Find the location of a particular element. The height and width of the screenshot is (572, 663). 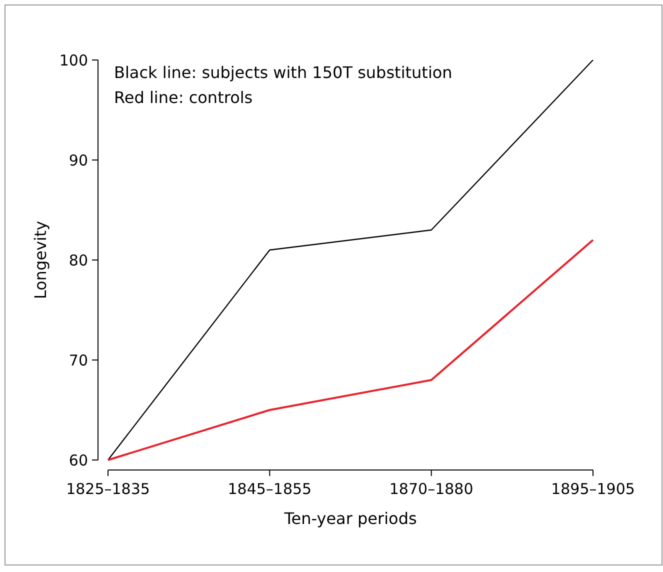

x-tick-label: 1845–1855 is located at coordinates (270, 489).